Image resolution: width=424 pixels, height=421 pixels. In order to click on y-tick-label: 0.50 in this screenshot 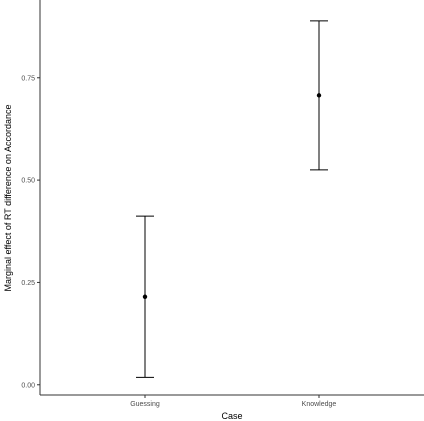, I will do `click(28, 181)`.